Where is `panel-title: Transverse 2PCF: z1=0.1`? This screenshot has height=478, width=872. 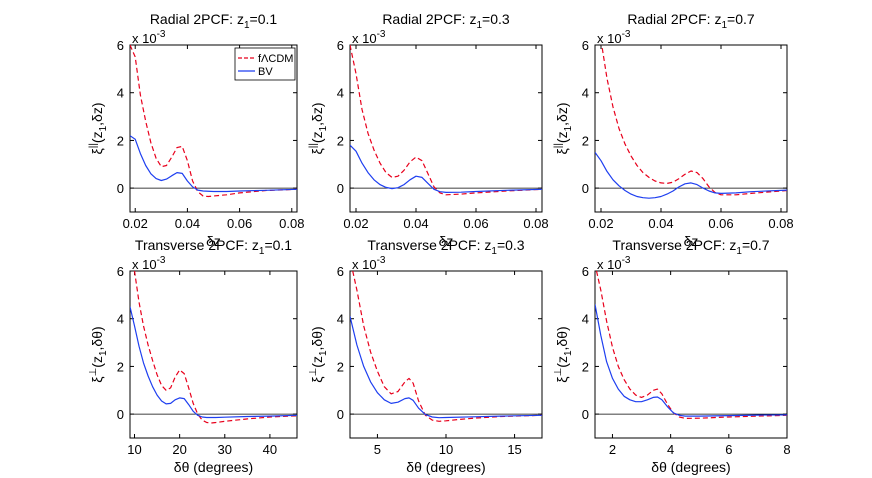
panel-title: Transverse 2PCF: z1=0.1 is located at coordinates (213, 247).